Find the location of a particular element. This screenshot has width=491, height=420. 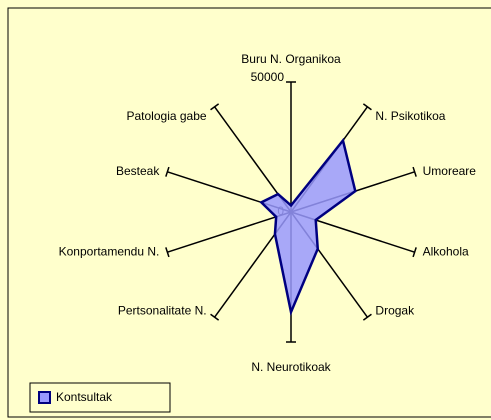

category-label: Konportamendu N. is located at coordinates (109, 251).